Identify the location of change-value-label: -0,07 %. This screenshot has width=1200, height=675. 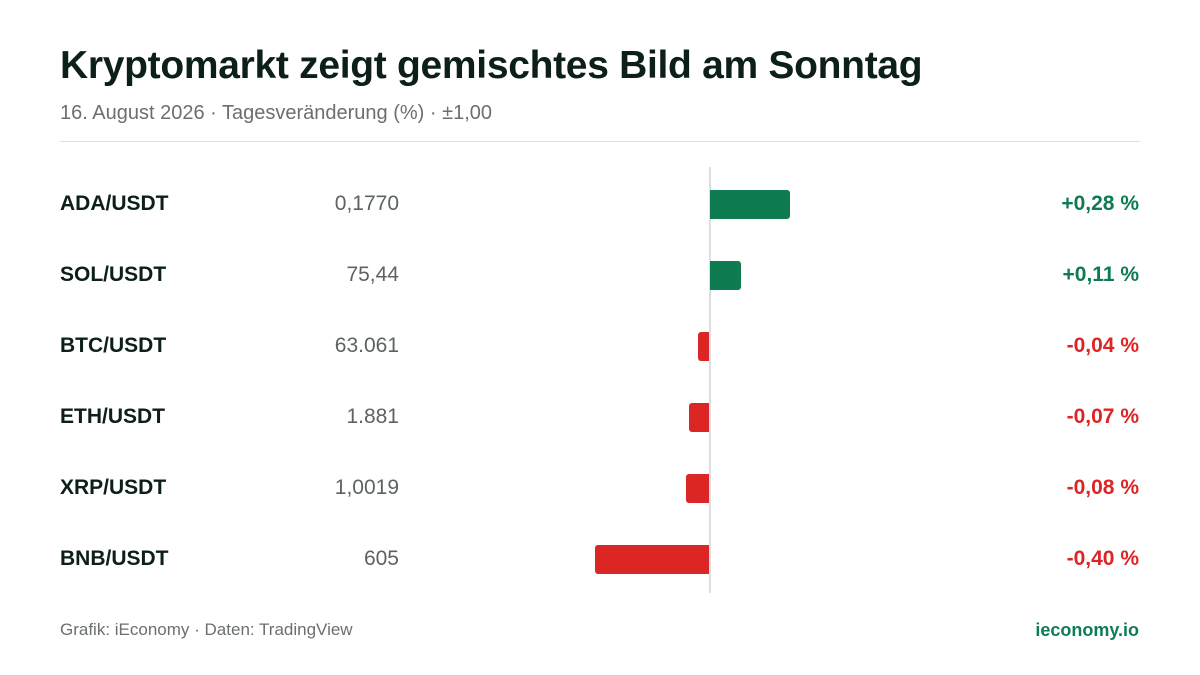
(1102, 416).